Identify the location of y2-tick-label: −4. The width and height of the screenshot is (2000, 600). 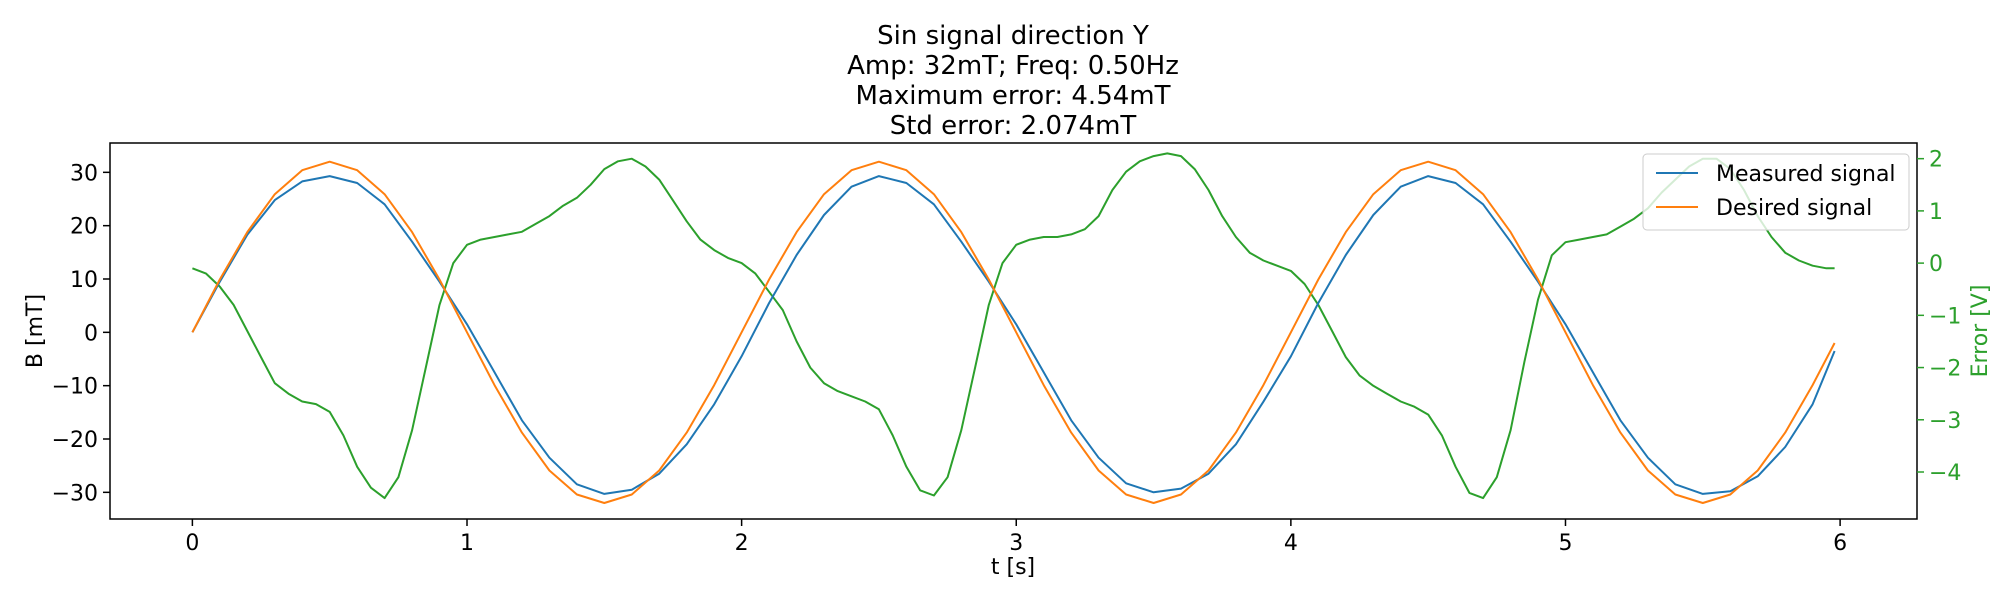
(1945, 473).